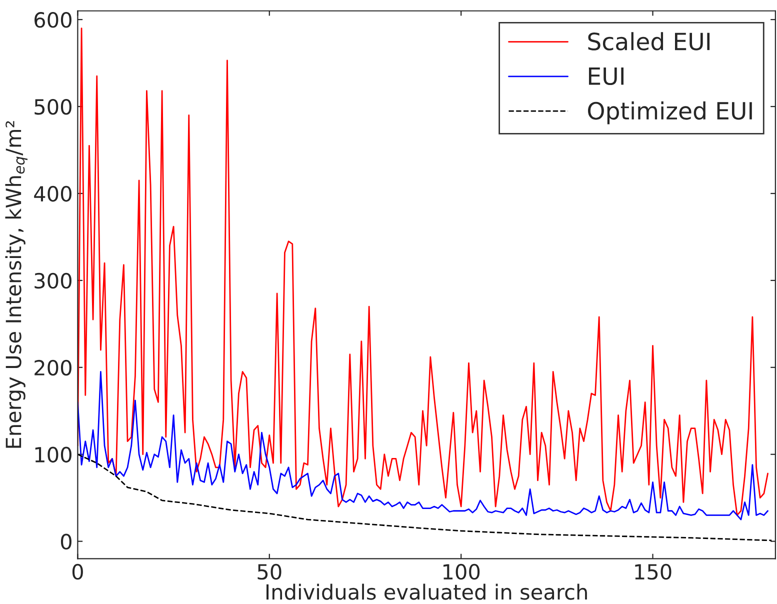  Describe the element at coordinates (53, 20) in the screenshot. I see `y-tick-label: 600` at that location.